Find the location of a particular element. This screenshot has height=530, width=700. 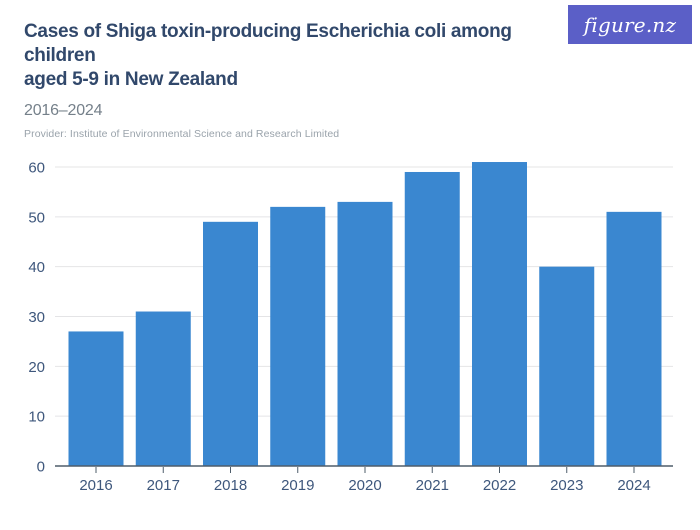

x-axis-label: 2016 is located at coordinates (95, 485).